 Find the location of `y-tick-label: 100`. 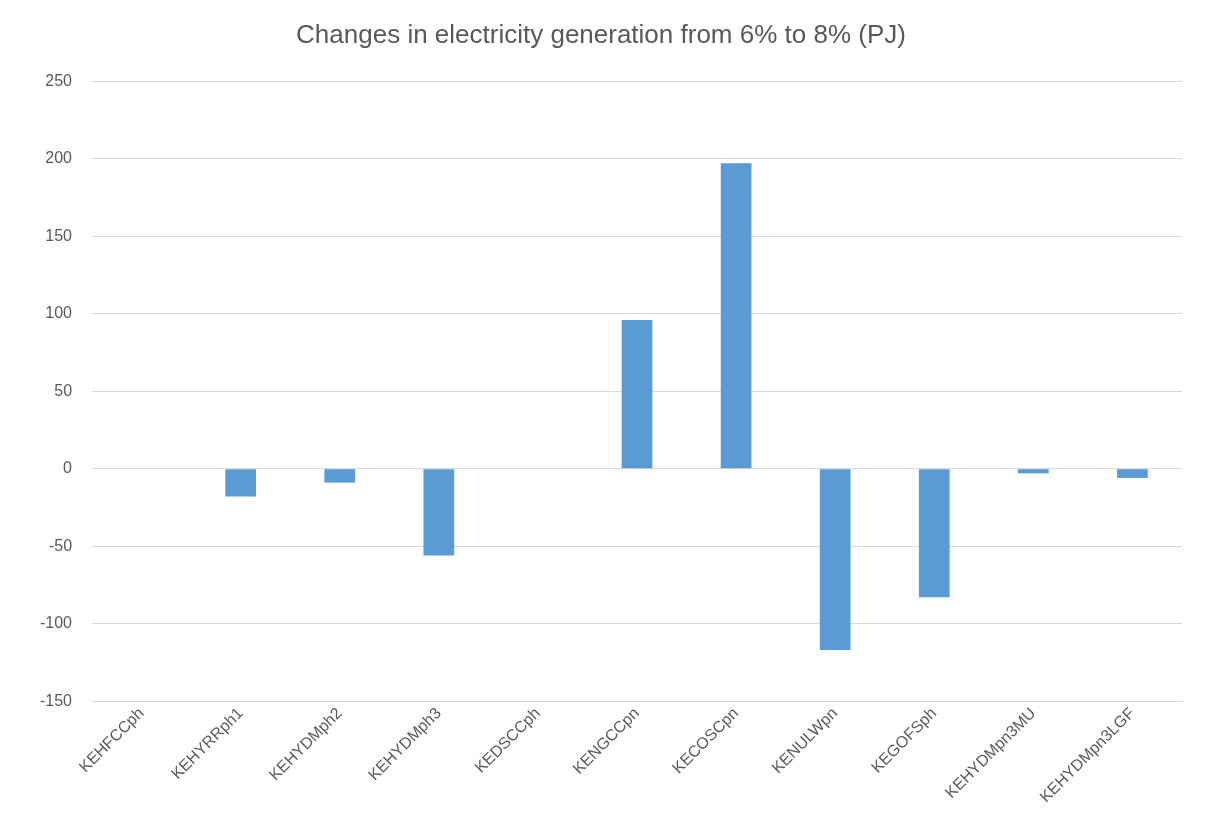

y-tick-label: 100 is located at coordinates (59, 313).